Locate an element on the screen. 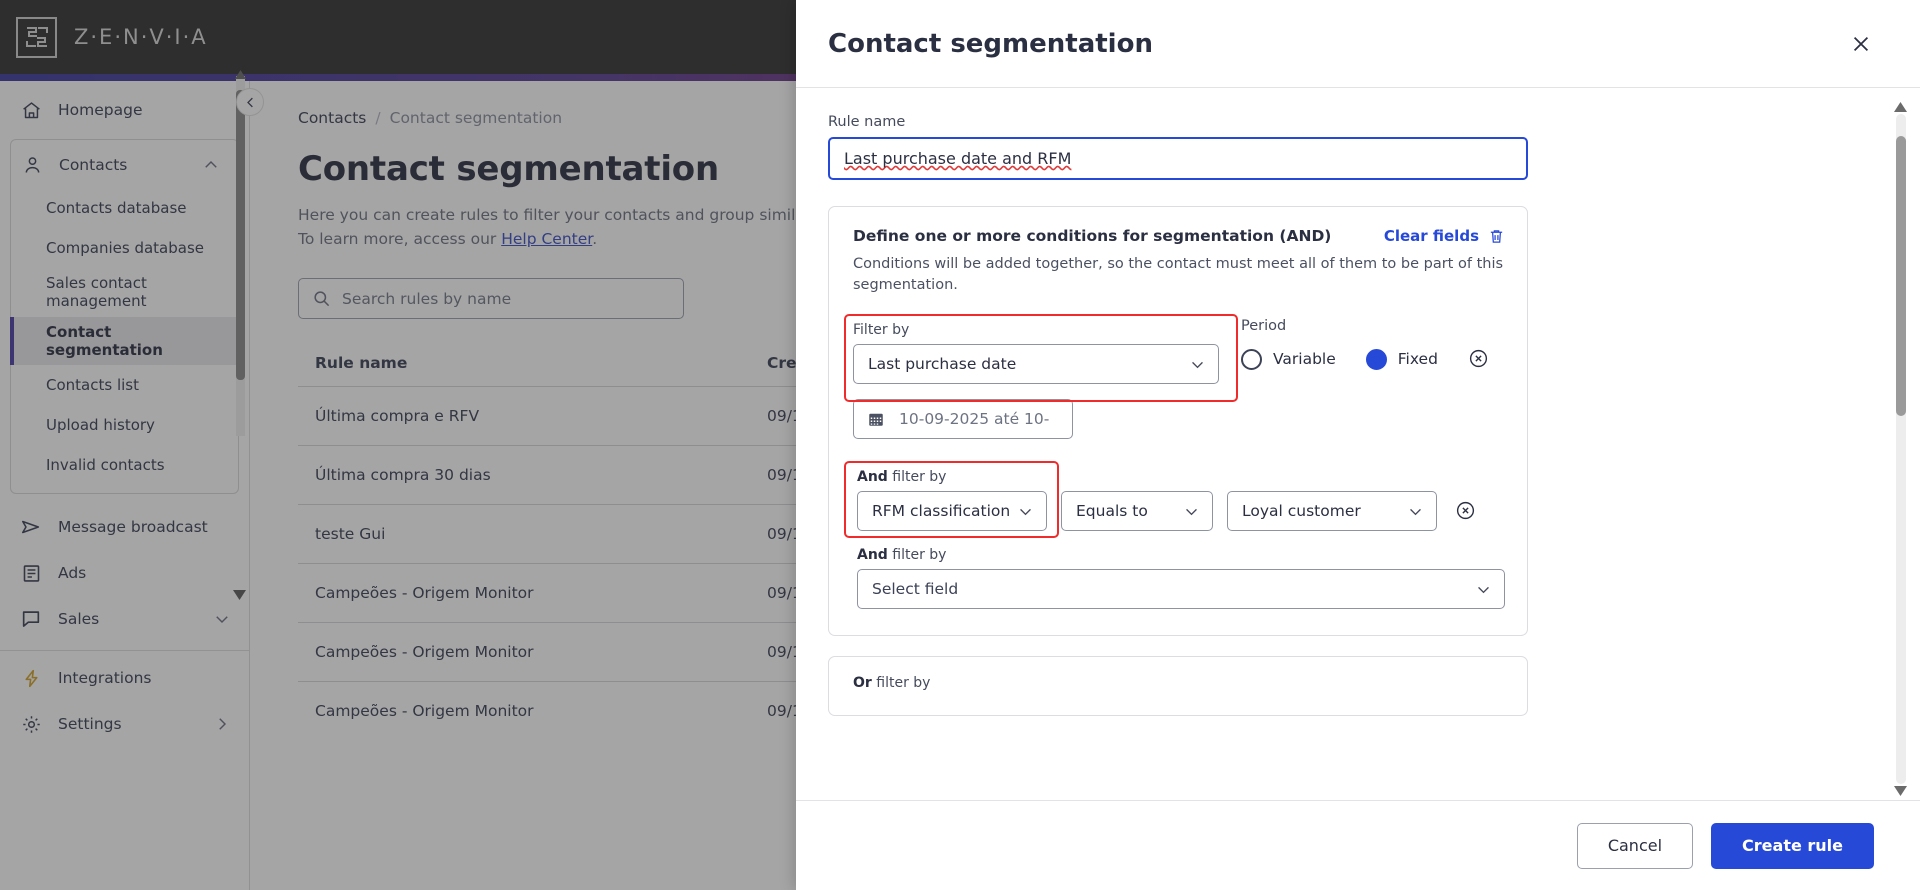 The height and width of the screenshot is (890, 1920). or-filter-by-label: Or filter by is located at coordinates (1179, 683).